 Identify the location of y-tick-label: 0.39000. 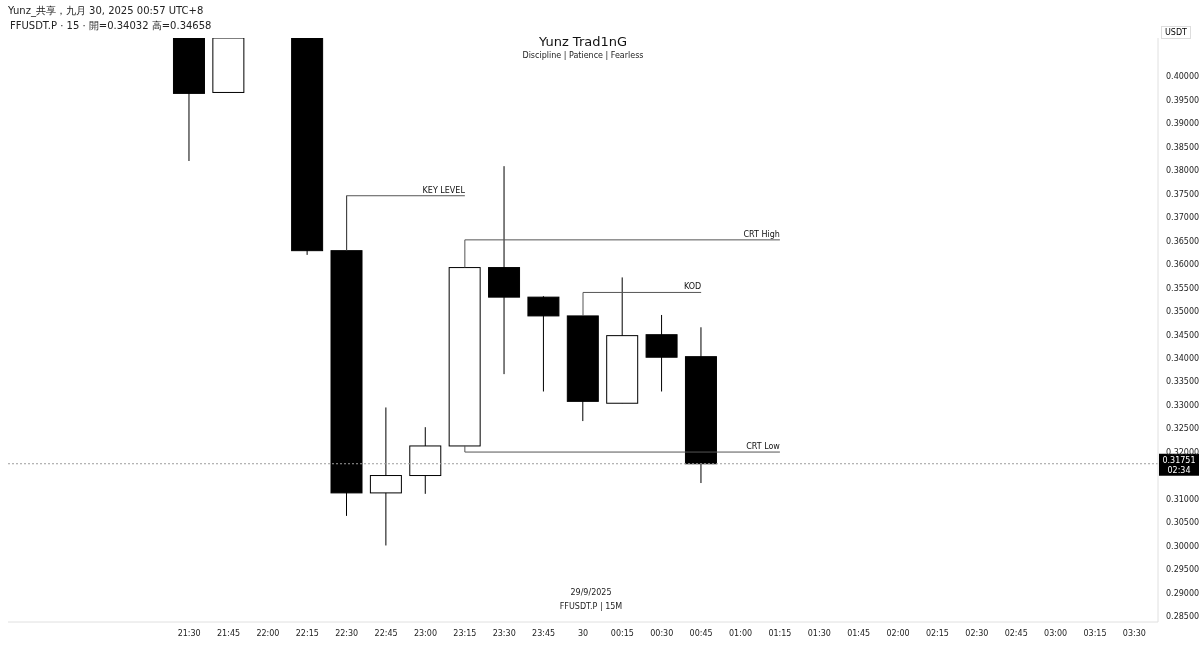
(1183, 124).